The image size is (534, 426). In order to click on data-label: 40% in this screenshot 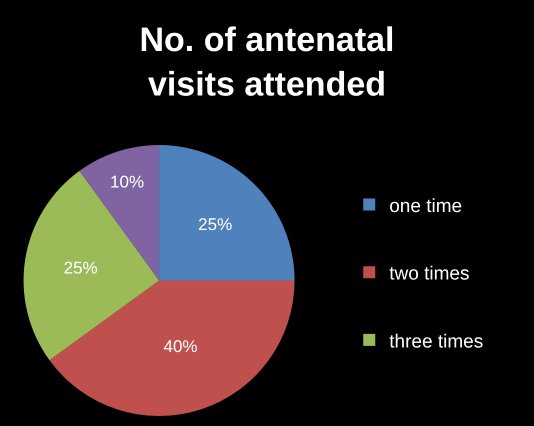, I will do `click(181, 346)`.